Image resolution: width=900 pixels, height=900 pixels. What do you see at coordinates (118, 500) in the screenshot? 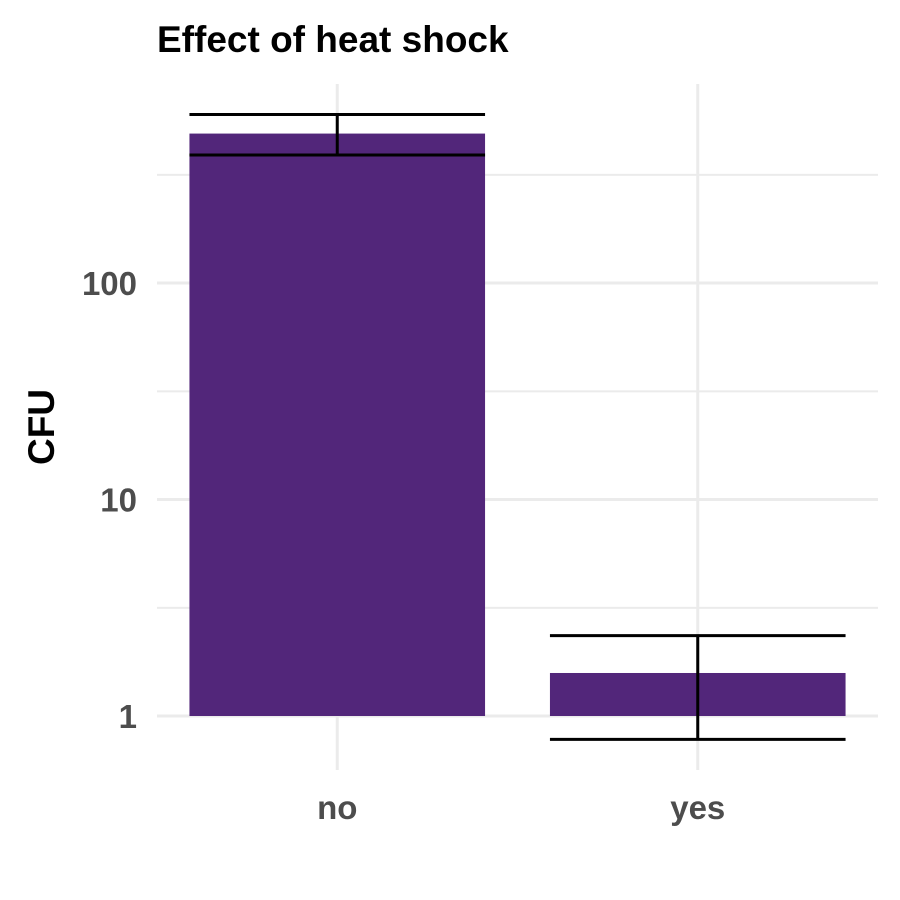
I see `y-tick-label: 10` at bounding box center [118, 500].